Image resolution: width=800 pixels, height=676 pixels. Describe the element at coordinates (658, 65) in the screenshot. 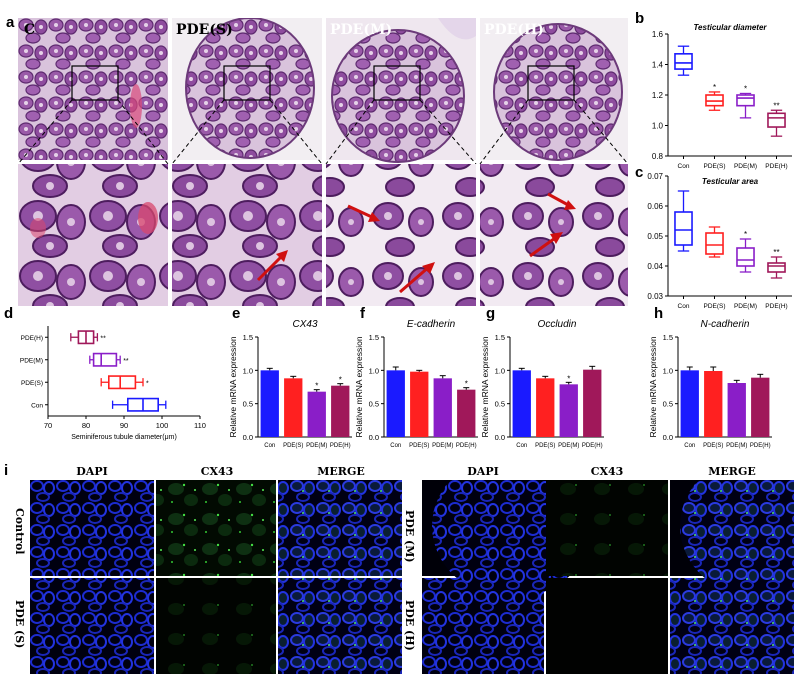

I see `y-tick-label: 1.4` at that location.